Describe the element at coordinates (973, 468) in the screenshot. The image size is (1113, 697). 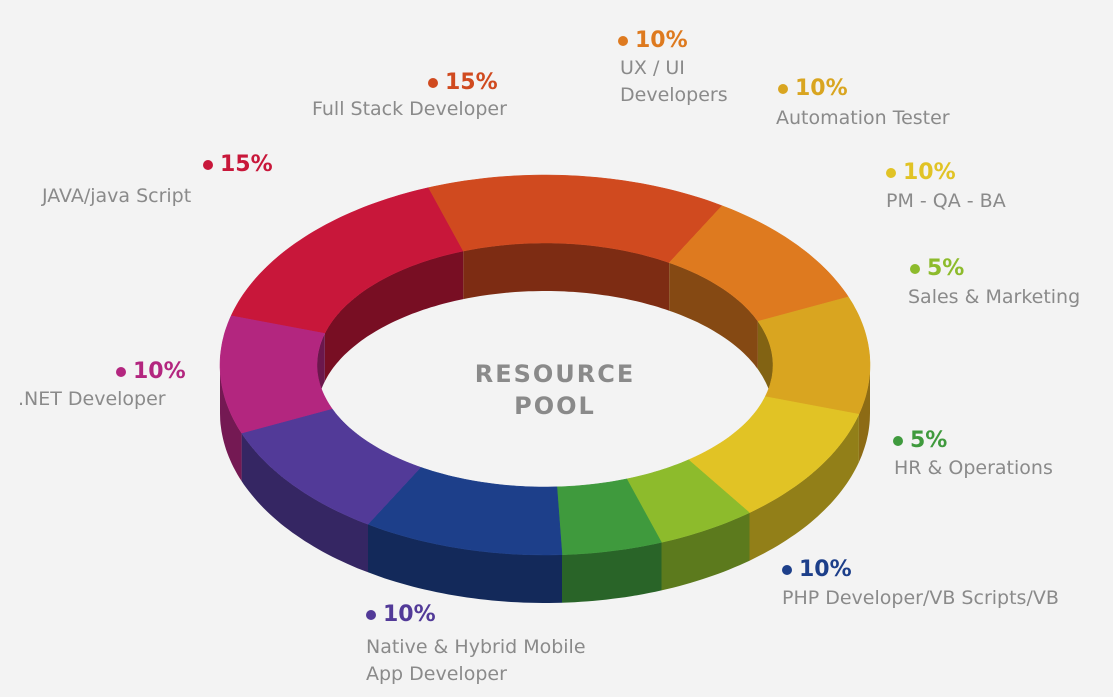
I see `category-label: HR & Operations` at that location.